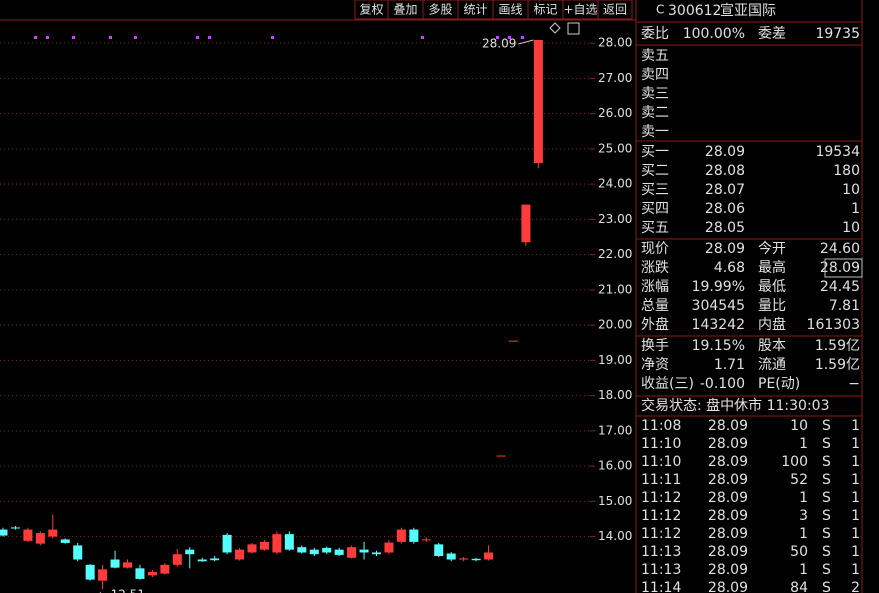  What do you see at coordinates (661, 480) in the screenshot?
I see `trade-time: 11:11` at bounding box center [661, 480].